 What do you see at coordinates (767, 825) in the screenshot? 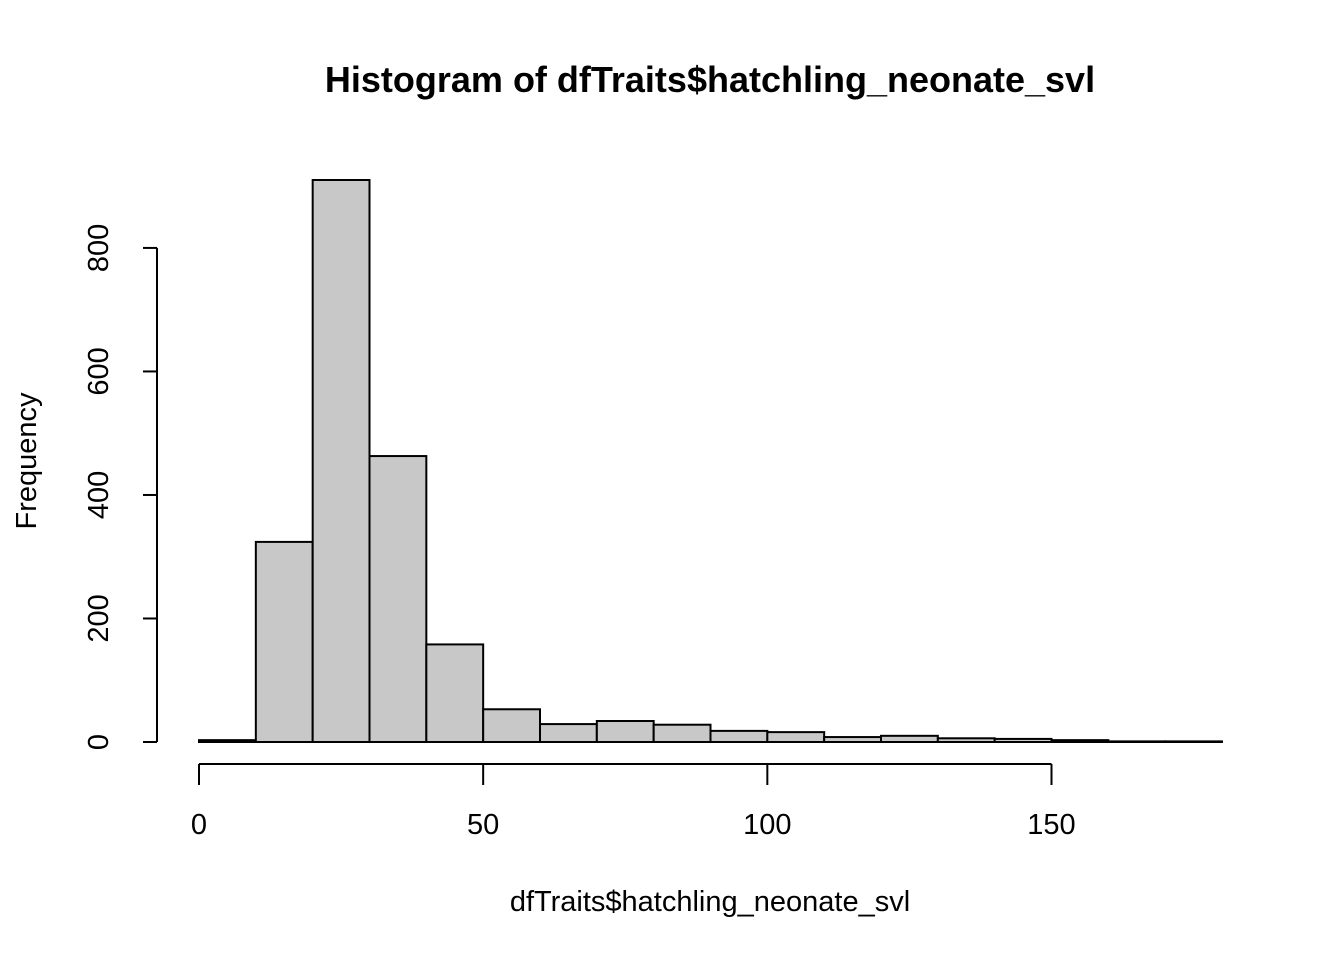
I see `x-tick-label: 100` at bounding box center [767, 825].